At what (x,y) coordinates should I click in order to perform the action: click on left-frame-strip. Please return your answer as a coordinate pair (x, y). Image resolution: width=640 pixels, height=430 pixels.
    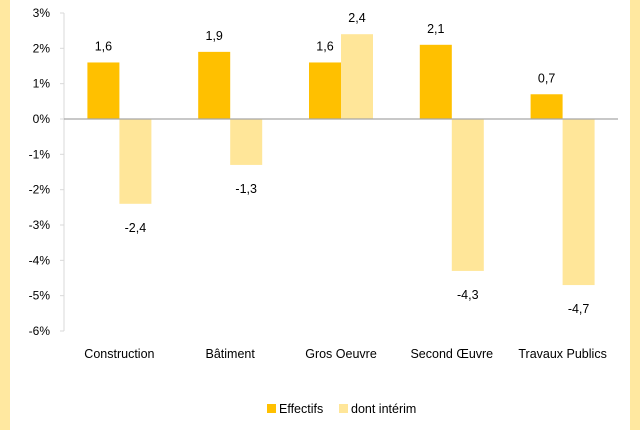
    Looking at the image, I should click on (5, 215).